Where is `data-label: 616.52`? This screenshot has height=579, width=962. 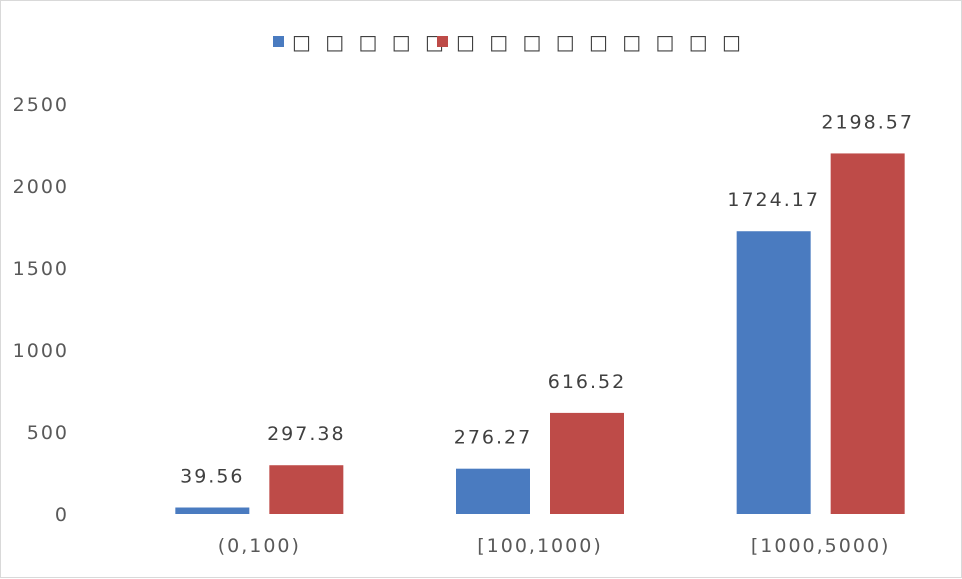
data-label: 616.52 is located at coordinates (587, 382).